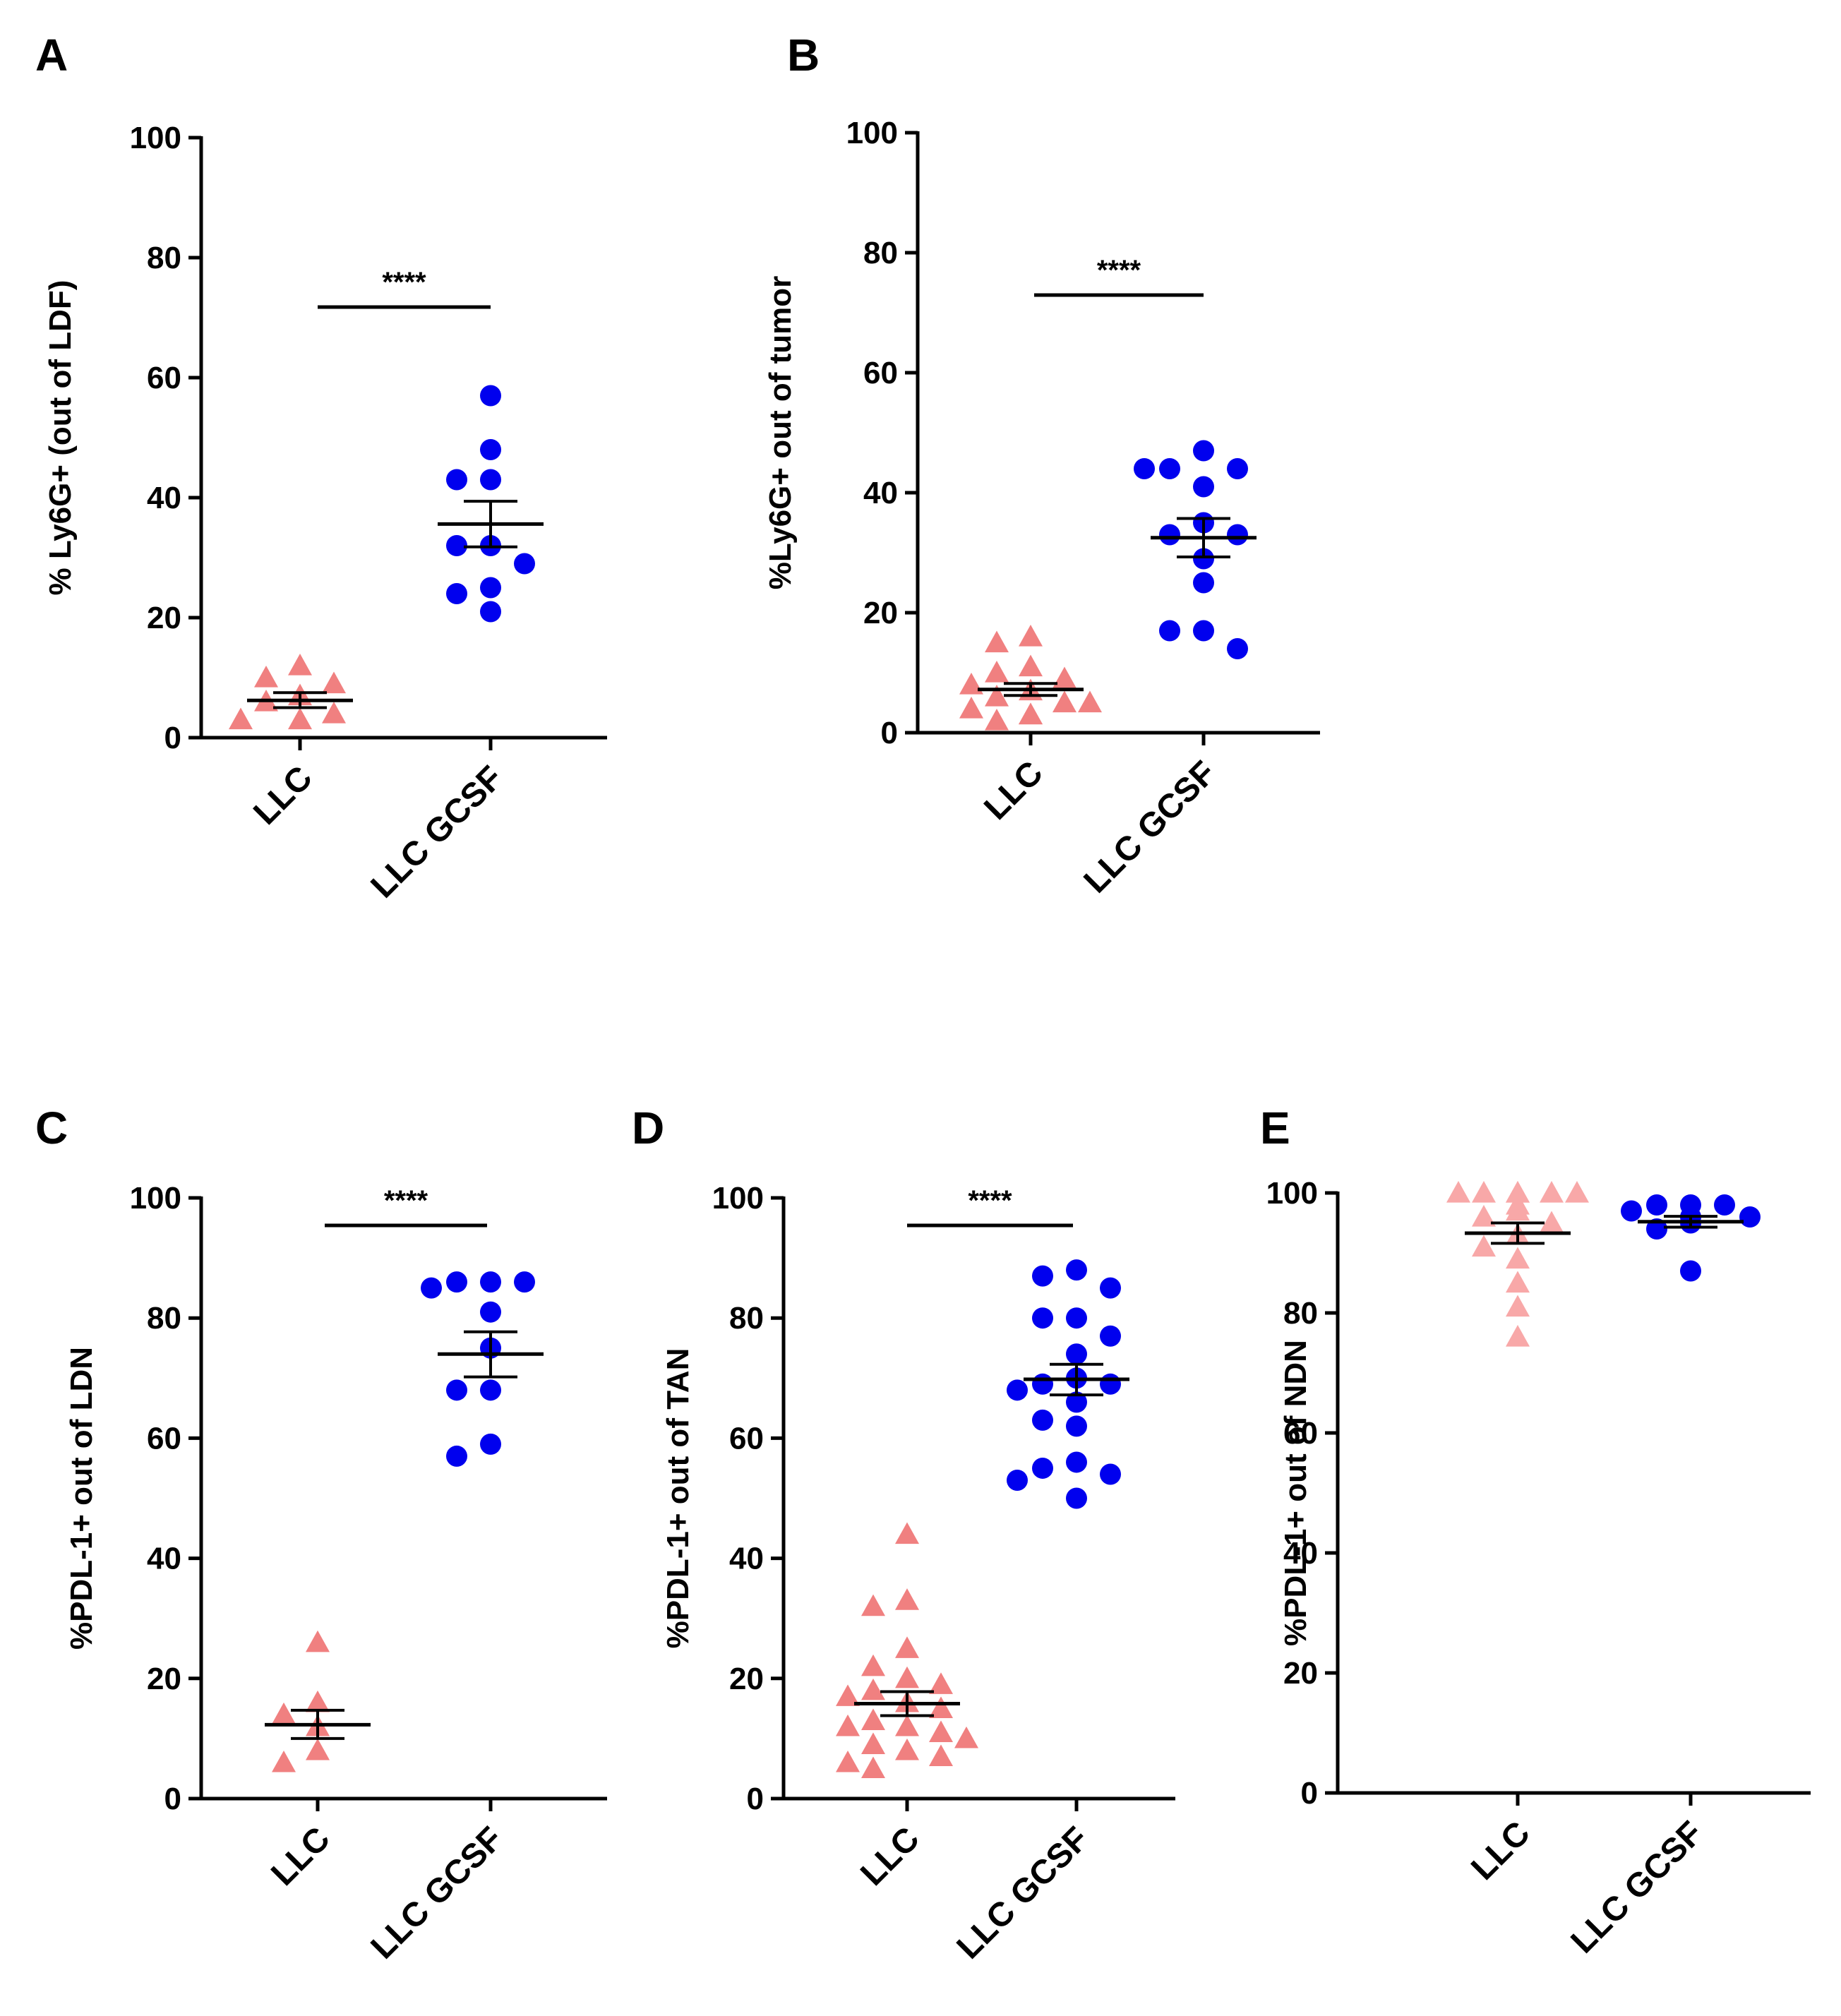 The width and height of the screenshot is (1841, 2016). Describe the element at coordinates (803, 55) in the screenshot. I see `panel-letter: B` at that location.